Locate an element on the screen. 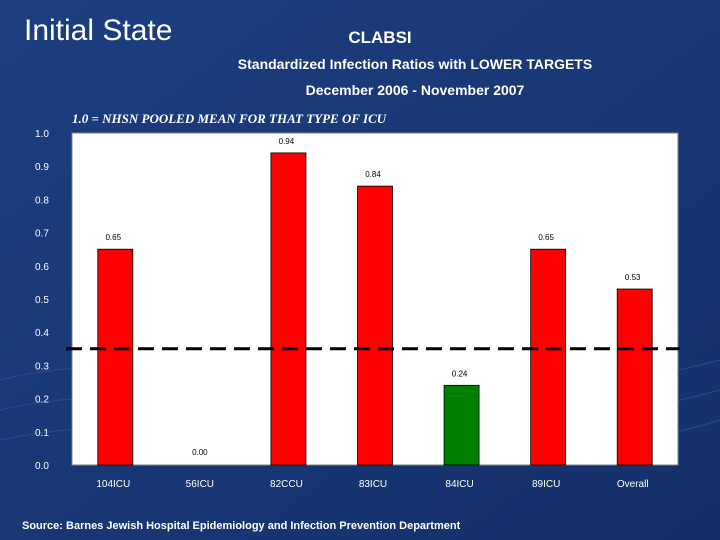 This screenshot has height=540, width=720. x-tick-label: 104ICU is located at coordinates (113, 484).